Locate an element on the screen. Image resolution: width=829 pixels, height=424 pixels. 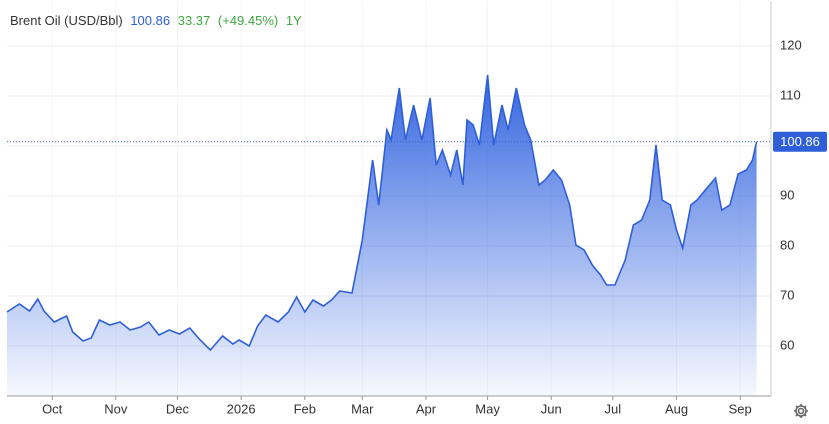
last-price-label: 100.86 is located at coordinates (800, 141).